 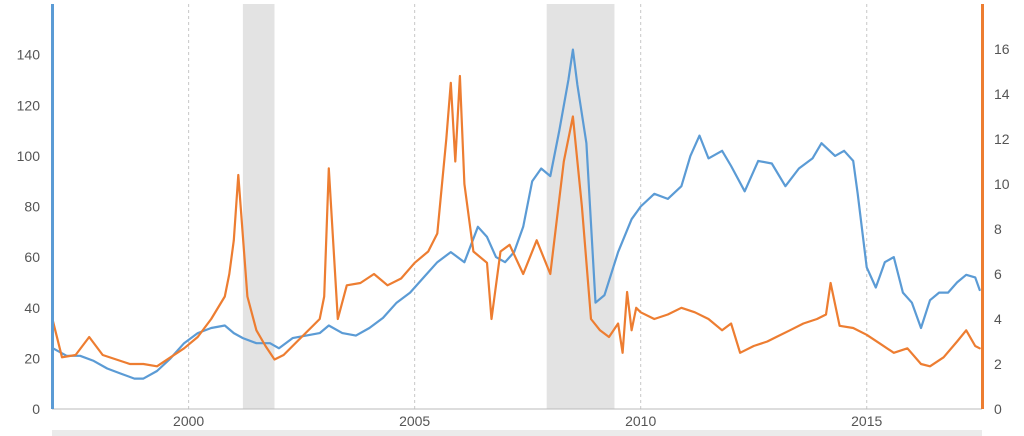 What do you see at coordinates (998, 229) in the screenshot?
I see `y-right-tick-label: 8` at bounding box center [998, 229].